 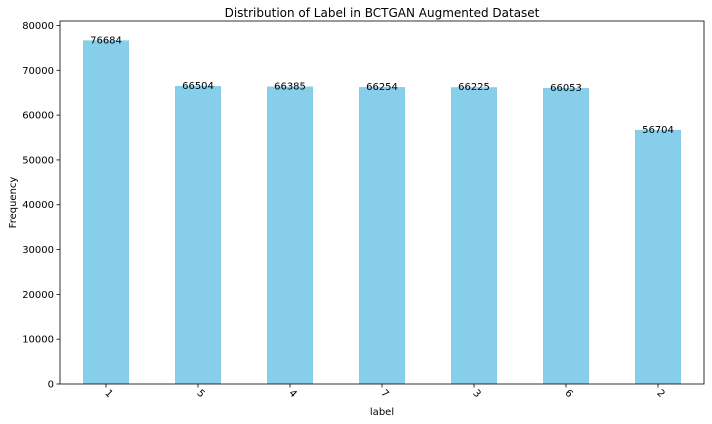 I want to click on y-tick-label-50000: 50000, so click(x=38, y=160).